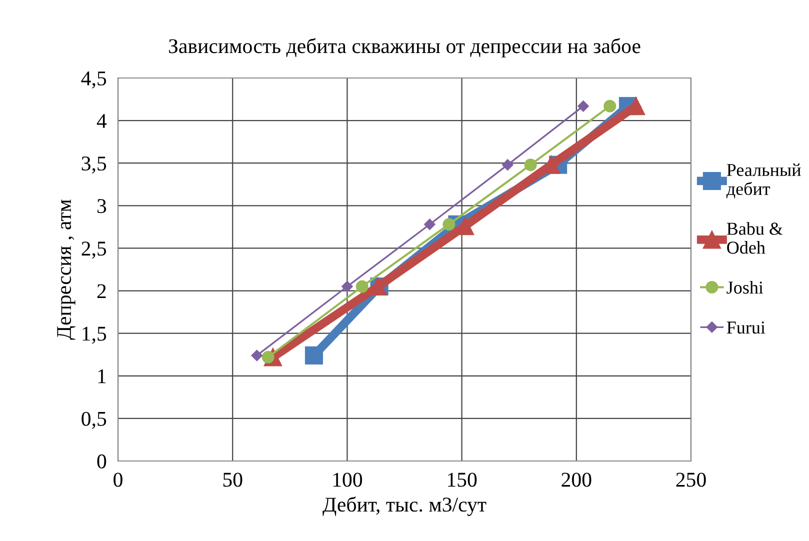 The image size is (809, 541). I want to click on y-tick-label: 1, so click(102, 376).